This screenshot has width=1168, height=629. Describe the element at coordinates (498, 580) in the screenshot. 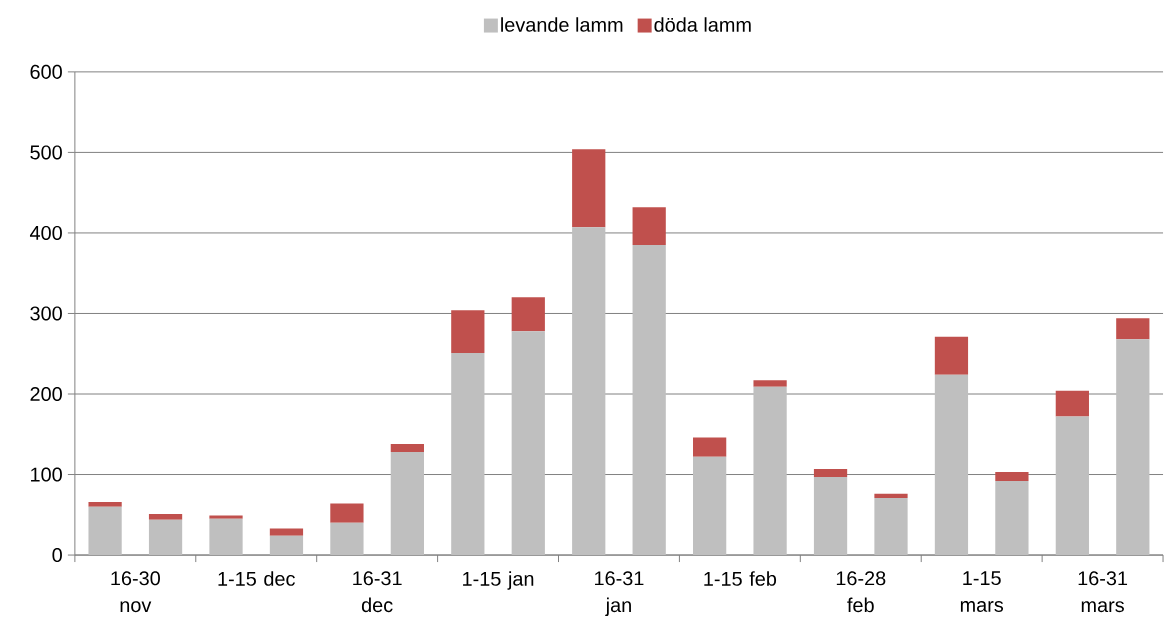

I see `x-tick-label: 1-15 jan` at that location.